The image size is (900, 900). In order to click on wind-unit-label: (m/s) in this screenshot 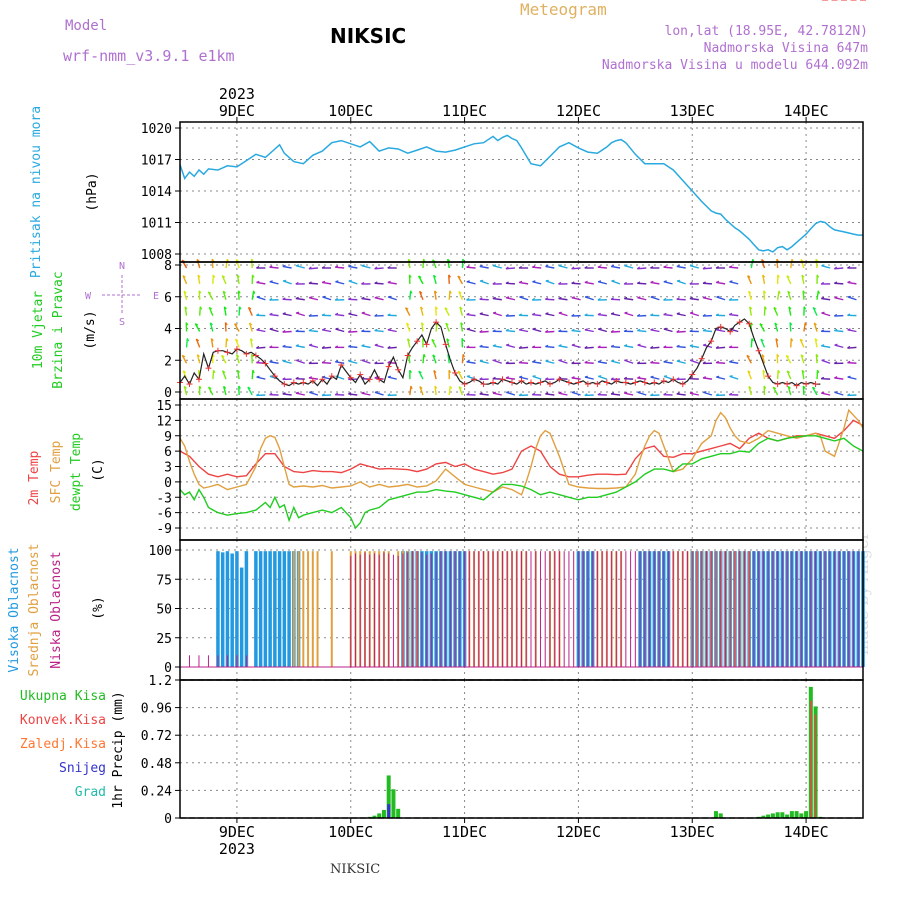, I will do `click(90, 329)`.